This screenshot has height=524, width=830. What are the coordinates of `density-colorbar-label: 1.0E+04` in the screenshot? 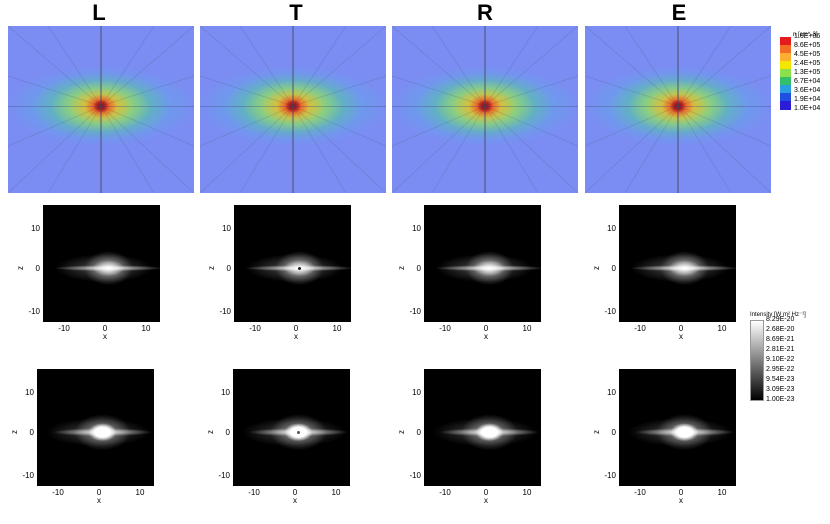 It's located at (807, 108).